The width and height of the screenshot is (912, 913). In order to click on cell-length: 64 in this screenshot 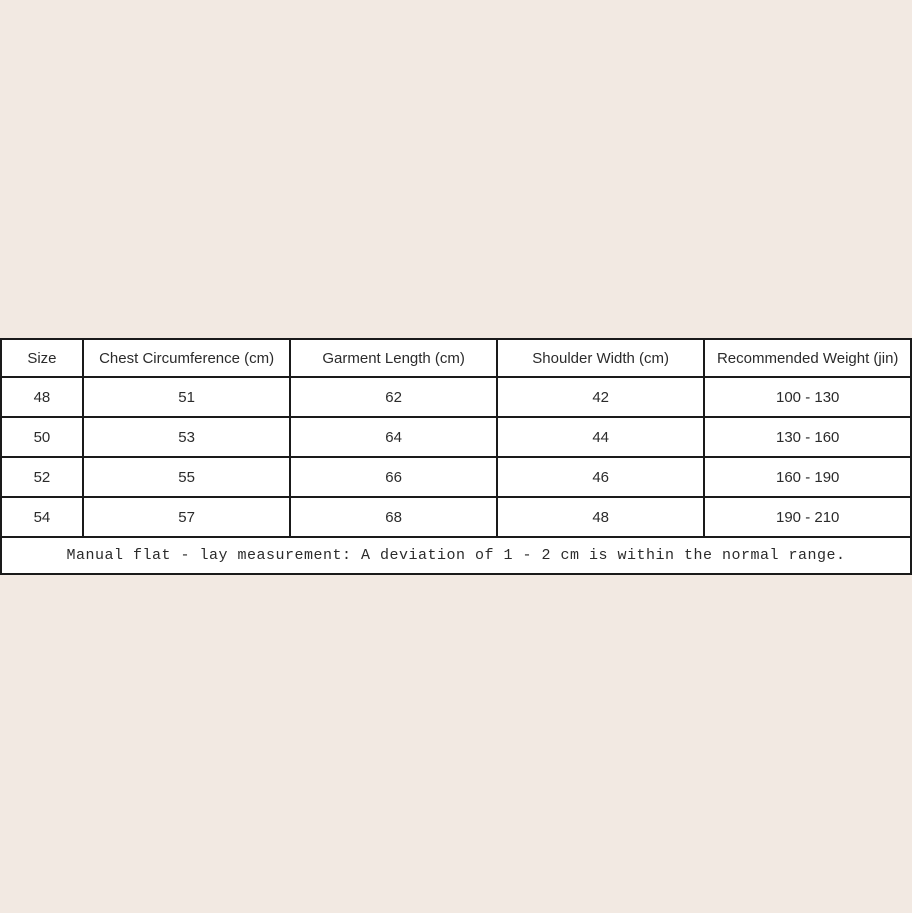, I will do `click(393, 437)`.